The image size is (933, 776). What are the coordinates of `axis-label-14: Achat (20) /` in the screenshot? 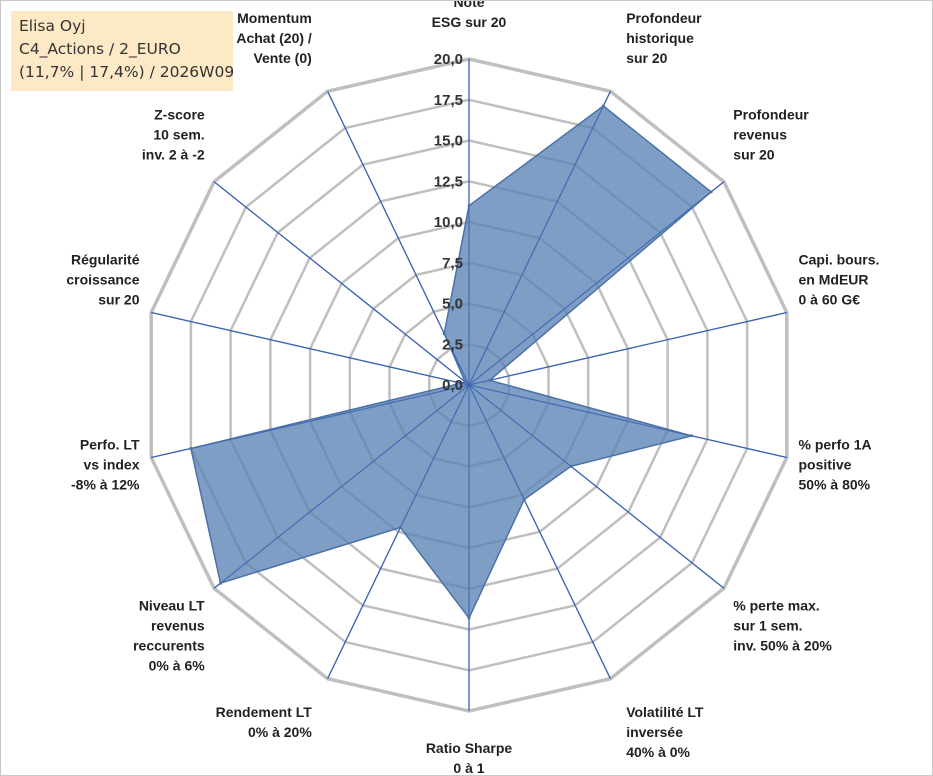 It's located at (274, 38).